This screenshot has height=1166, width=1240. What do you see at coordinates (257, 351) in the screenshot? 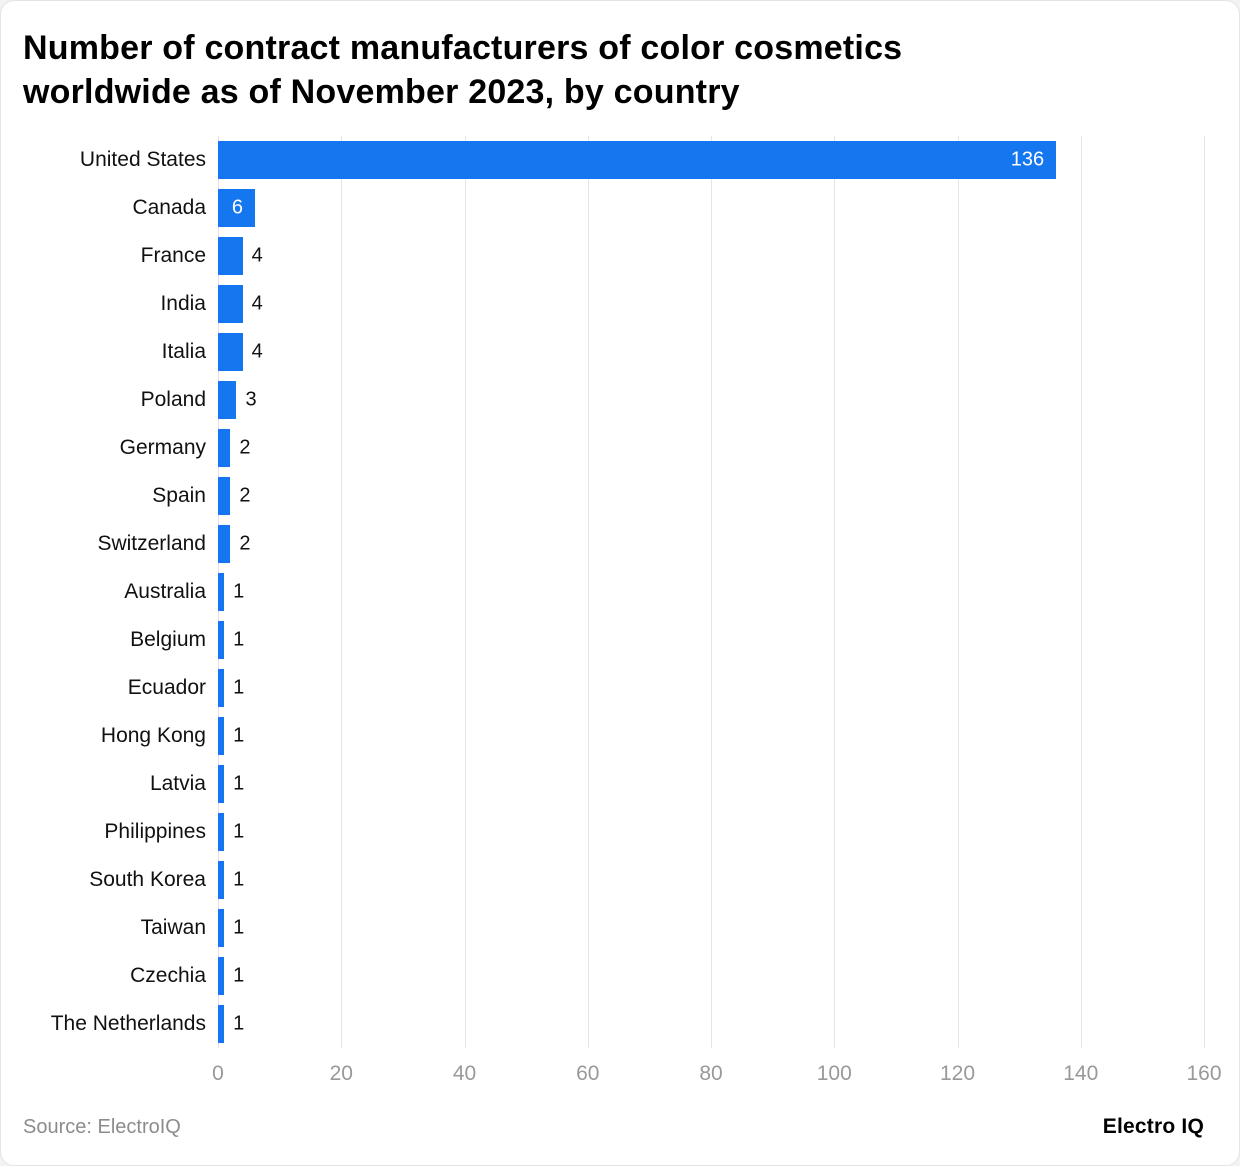
I see `value-label: 4` at bounding box center [257, 351].